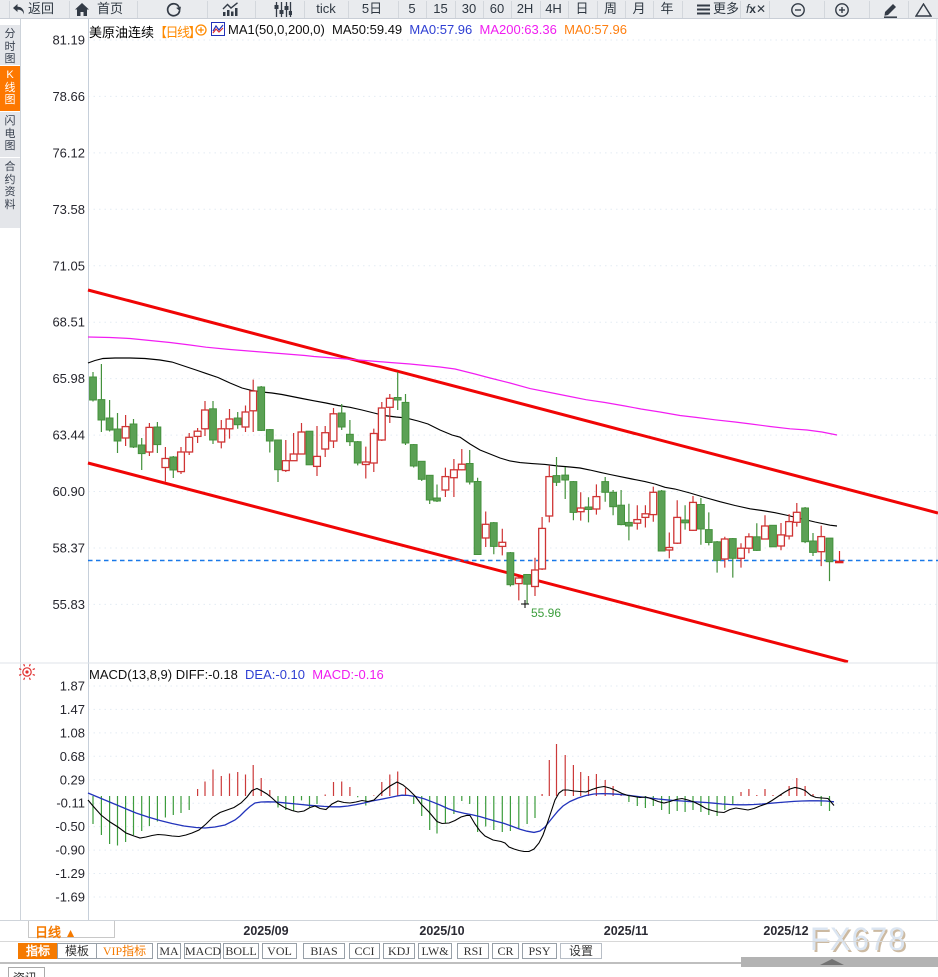  Describe the element at coordinates (70, 803) in the screenshot. I see `svg-text: -0.11` at that location.